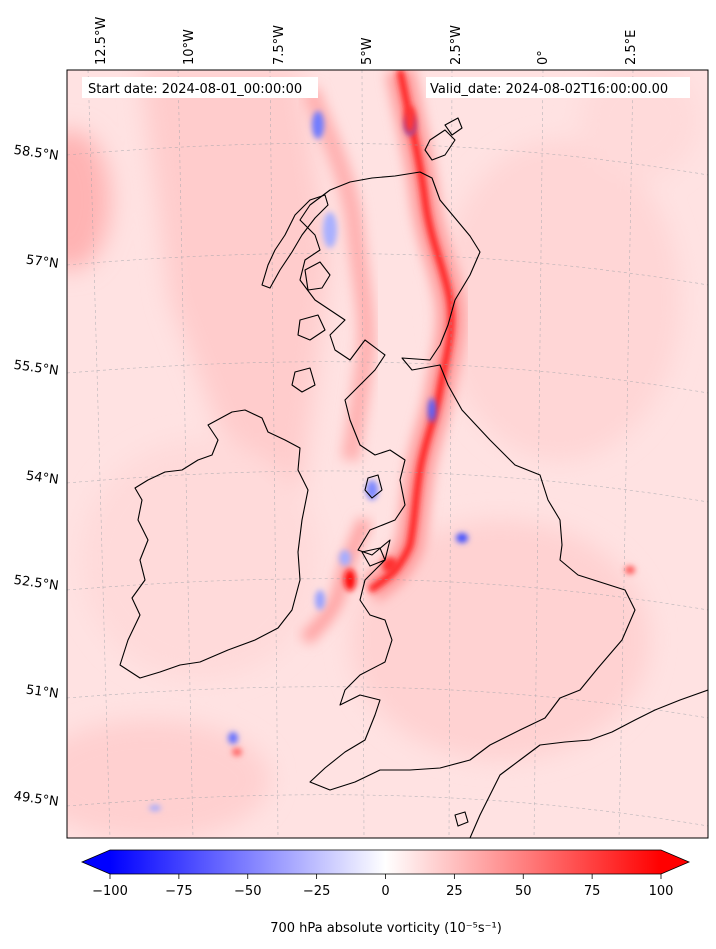 The image size is (716, 949). Describe the element at coordinates (454, 891) in the screenshot. I see `colorbar-tick-label: 25` at that location.